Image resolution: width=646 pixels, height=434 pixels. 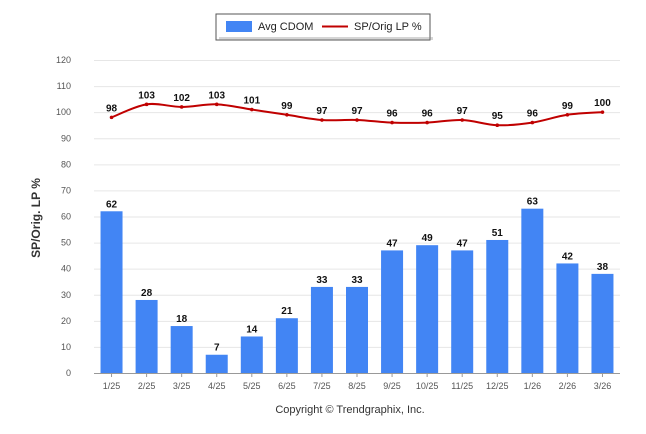 What do you see at coordinates (322, 386) in the screenshot?
I see `x-tick-label: 7/25` at bounding box center [322, 386].